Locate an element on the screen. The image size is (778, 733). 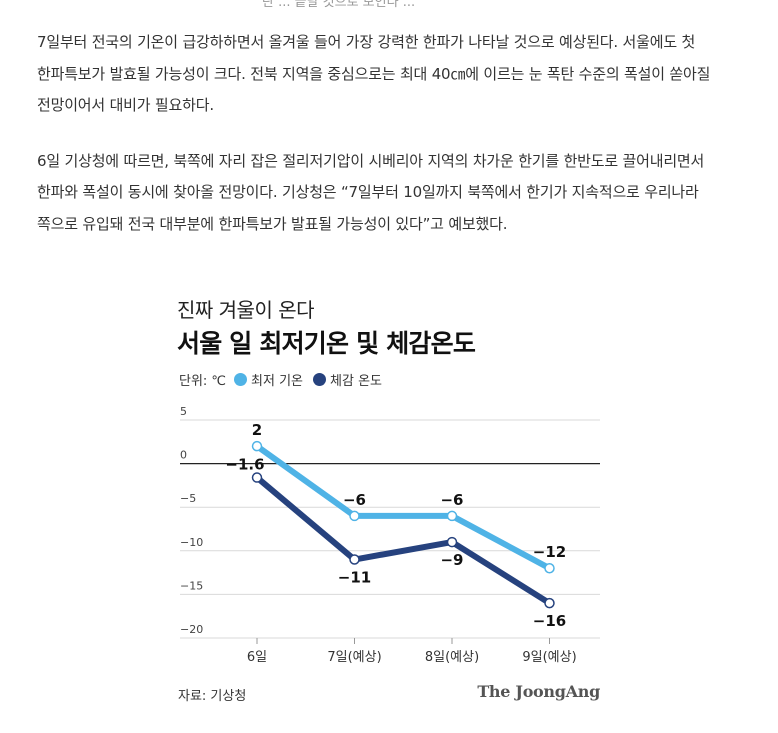
chart-legend: 단위: ℃ 최저 기온 체감 온도 is located at coordinates (285, 379).